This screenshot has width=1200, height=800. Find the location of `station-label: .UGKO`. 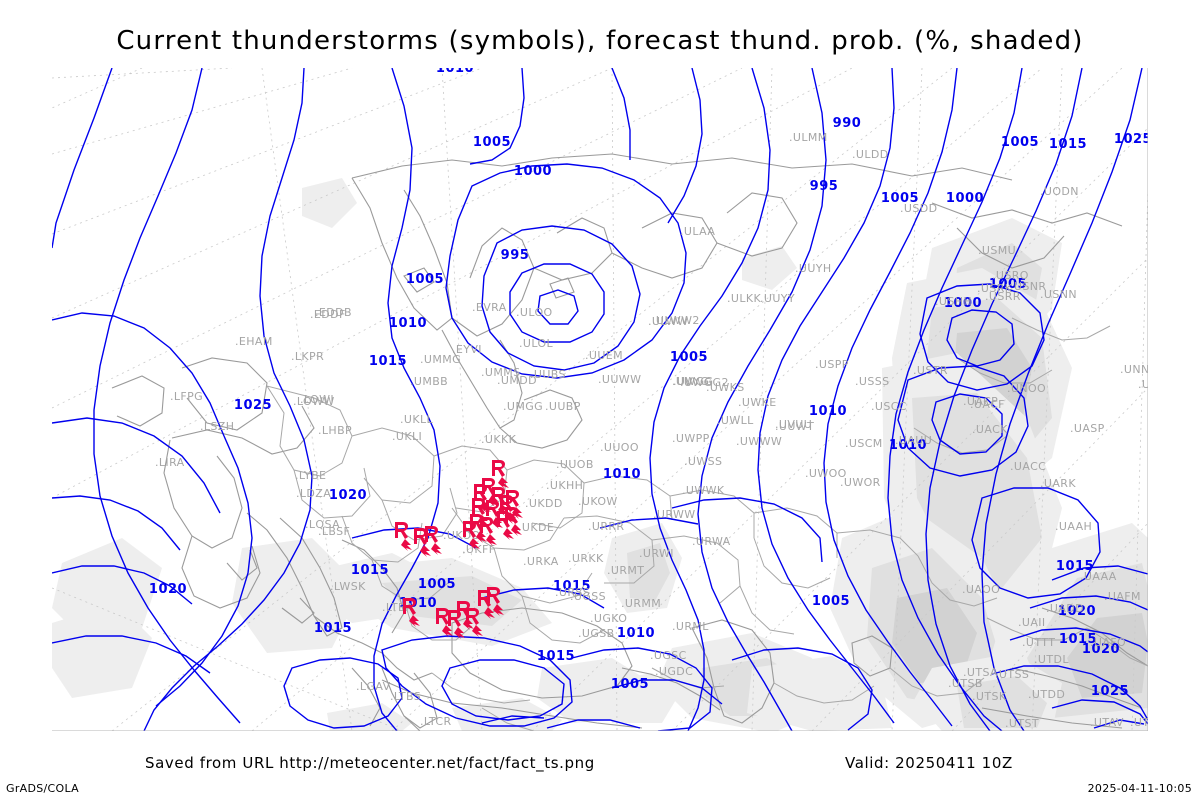

station-label: .UGKO is located at coordinates (608, 618).